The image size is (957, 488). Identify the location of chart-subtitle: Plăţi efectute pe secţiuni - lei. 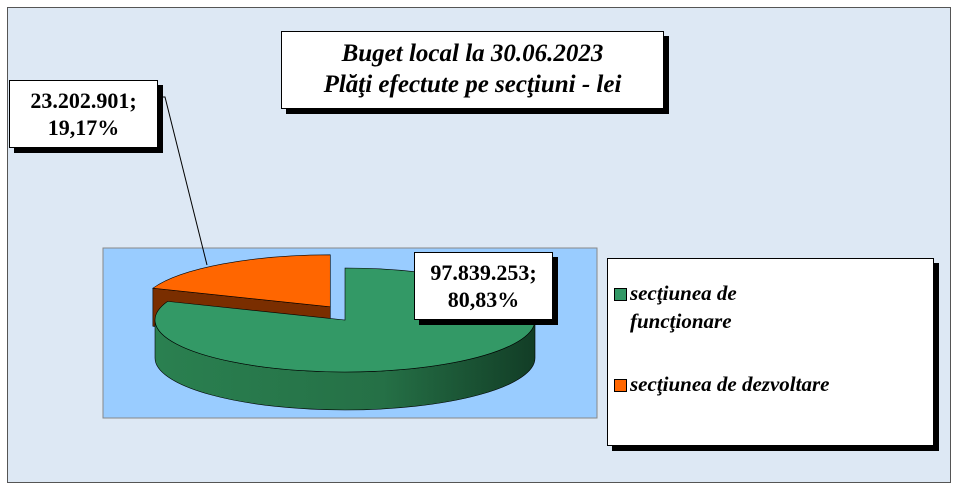
(472, 84).